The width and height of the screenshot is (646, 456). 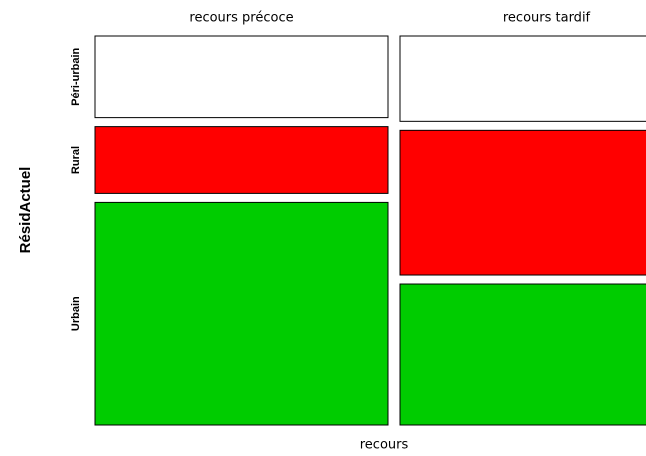 What do you see at coordinates (76, 160) in the screenshot?
I see `row-label: Rural` at bounding box center [76, 160].